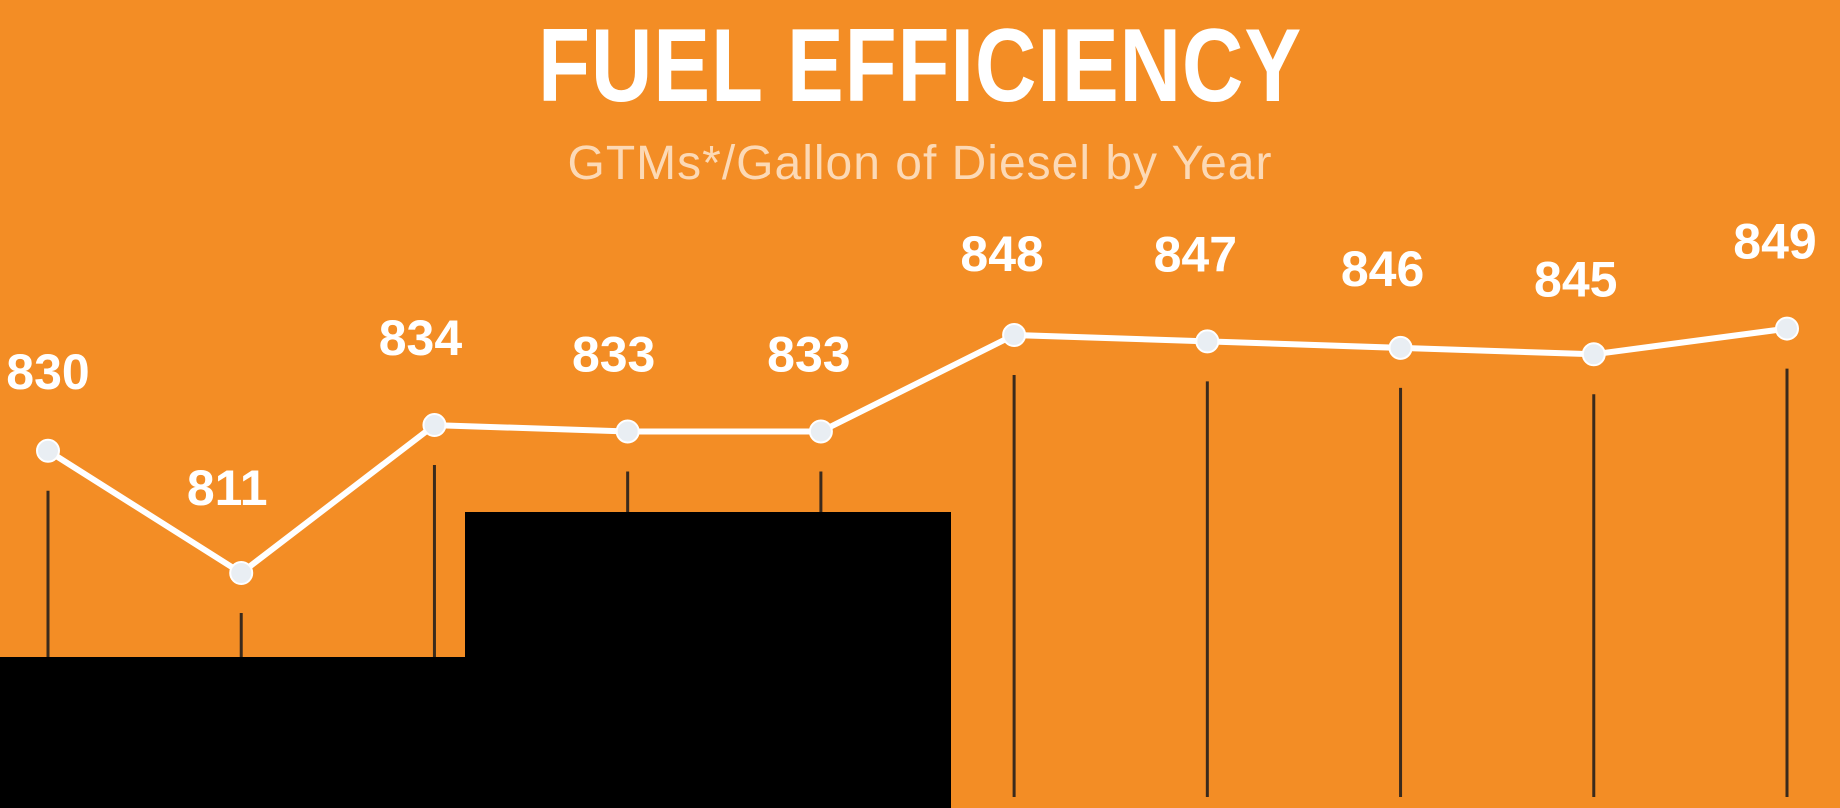 The height and width of the screenshot is (808, 1840). What do you see at coordinates (1195, 254) in the screenshot?
I see `data-label: 847` at bounding box center [1195, 254].